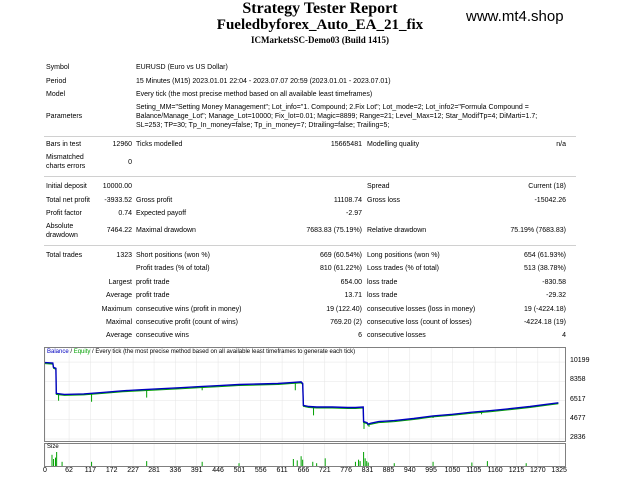 The height and width of the screenshot is (480, 640). Describe the element at coordinates (382, 295) in the screenshot. I see `average-loss-label: loss trade` at that location.